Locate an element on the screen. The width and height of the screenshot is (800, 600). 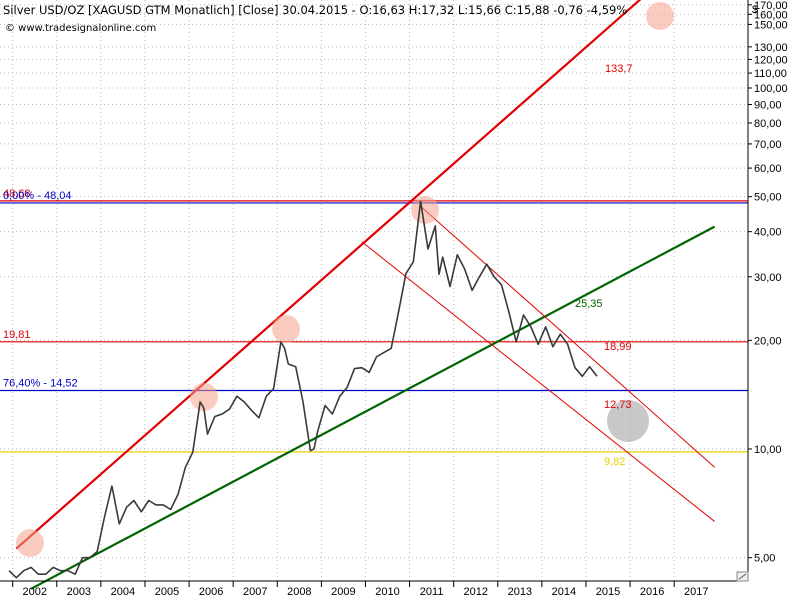
y-tick-label: 150,00 is located at coordinates (771, 25).